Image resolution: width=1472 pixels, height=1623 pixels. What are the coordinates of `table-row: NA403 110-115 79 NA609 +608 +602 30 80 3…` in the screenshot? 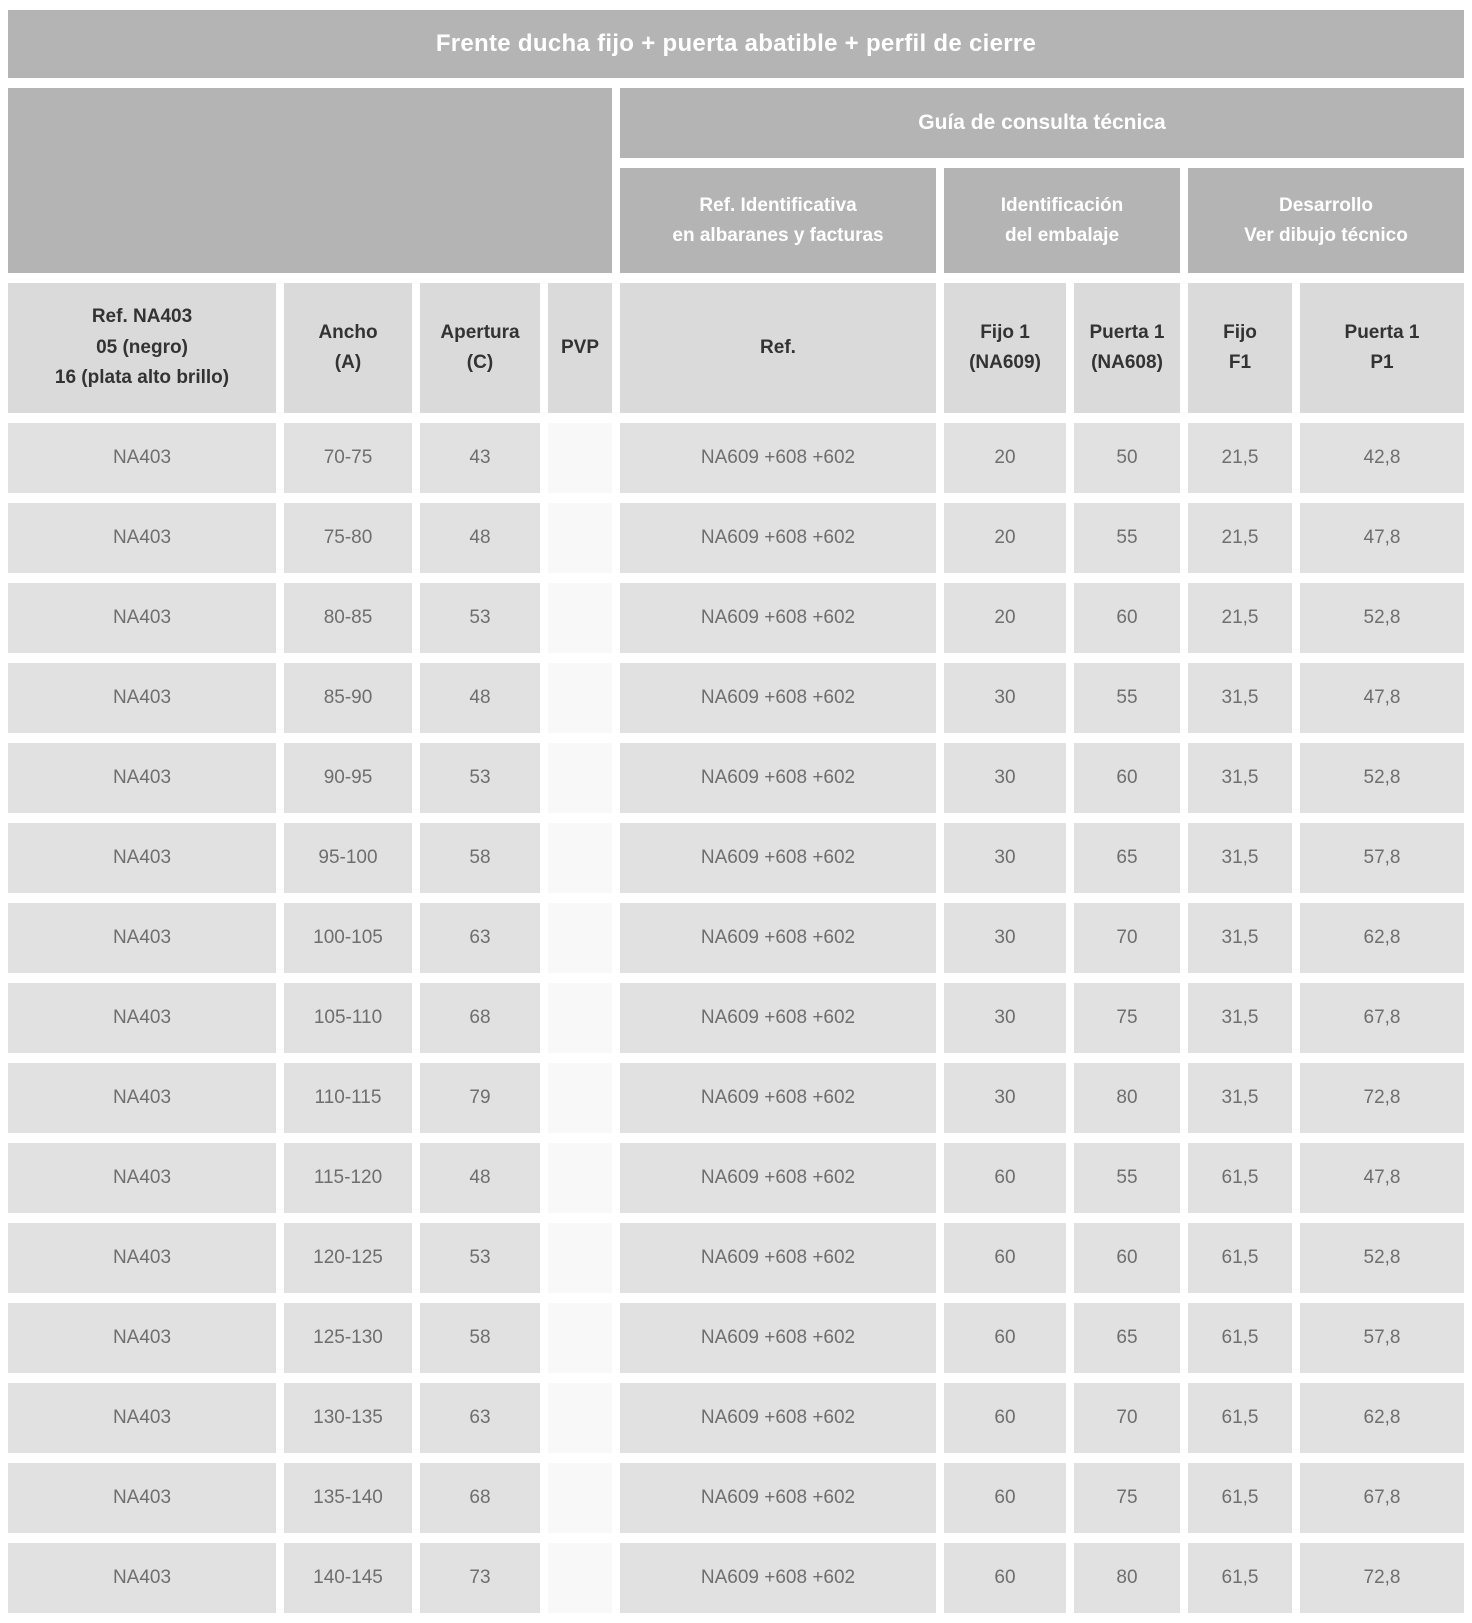 It's located at (736, 1098).